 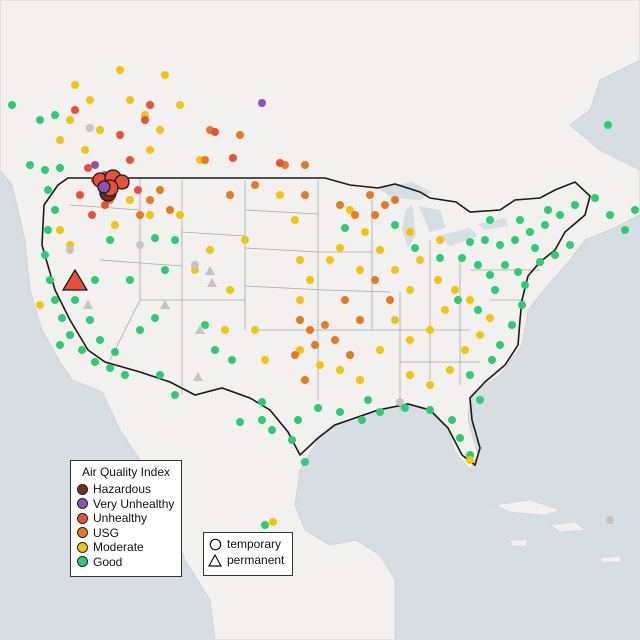 I want to click on caribbean-islands, so click(x=558, y=531).